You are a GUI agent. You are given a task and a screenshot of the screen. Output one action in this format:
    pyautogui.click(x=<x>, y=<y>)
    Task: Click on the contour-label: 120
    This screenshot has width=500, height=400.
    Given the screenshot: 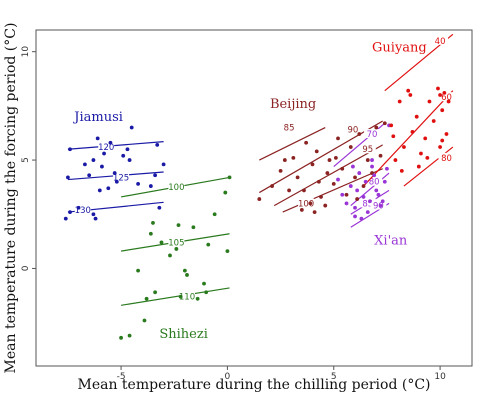 What is the action you would take?
    pyautogui.click(x=106, y=148)
    